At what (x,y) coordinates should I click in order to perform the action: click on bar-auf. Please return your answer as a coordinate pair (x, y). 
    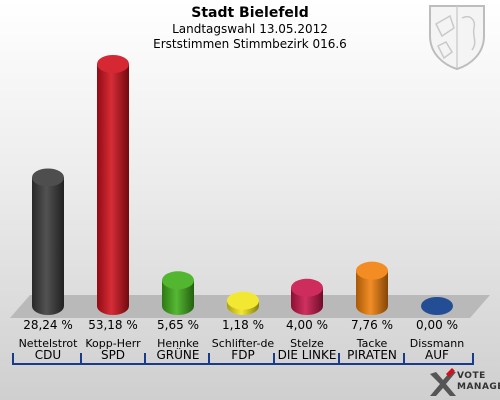
    Looking at the image, I should click on (437, 306).